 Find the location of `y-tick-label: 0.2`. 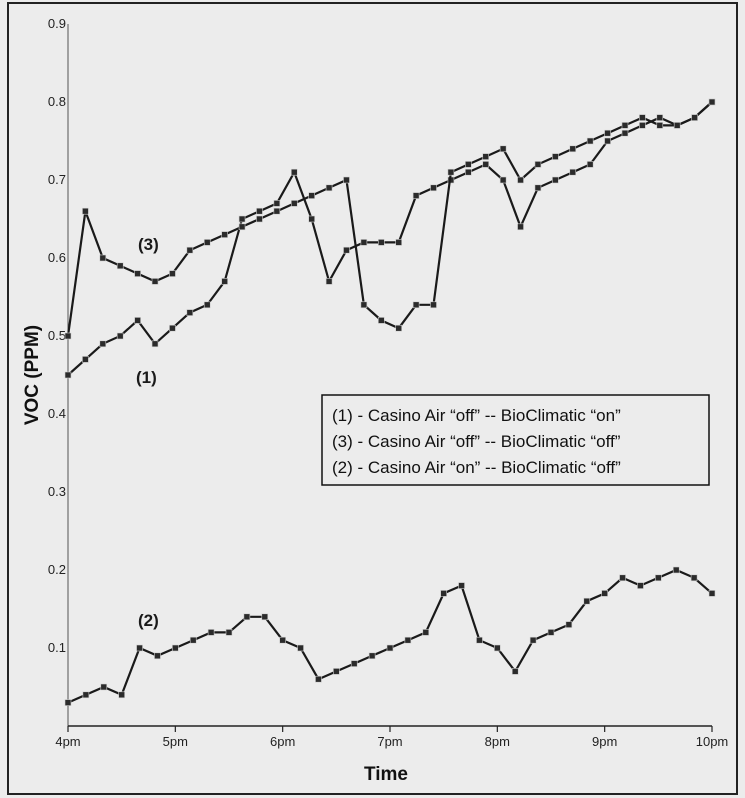

y-tick-label: 0.2 is located at coordinates (57, 569).